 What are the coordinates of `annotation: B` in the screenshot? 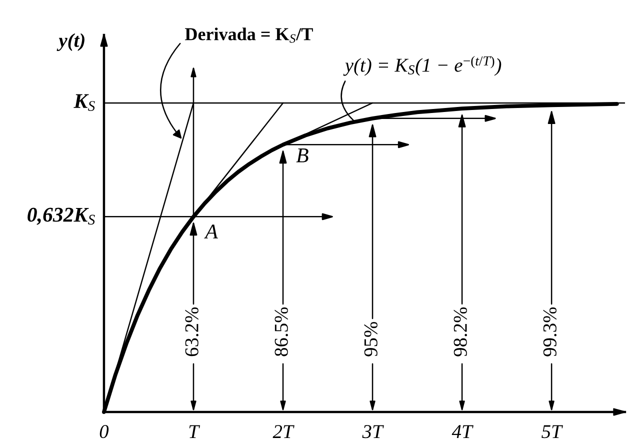 It's located at (302, 155).